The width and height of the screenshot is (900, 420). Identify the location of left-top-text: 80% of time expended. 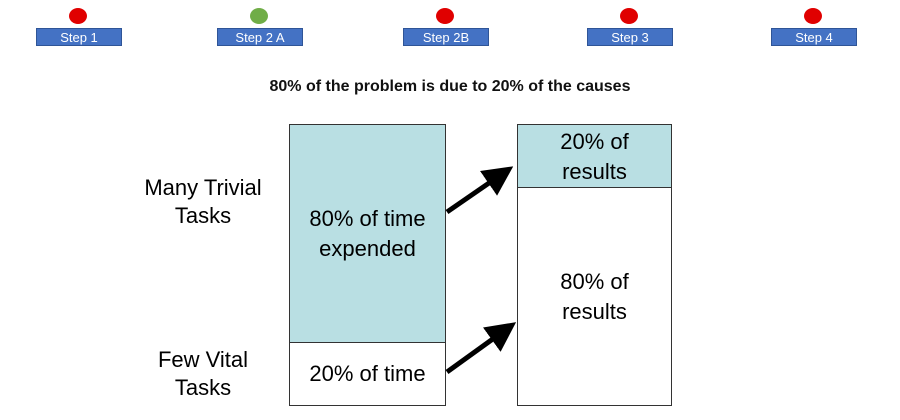
(367, 233).